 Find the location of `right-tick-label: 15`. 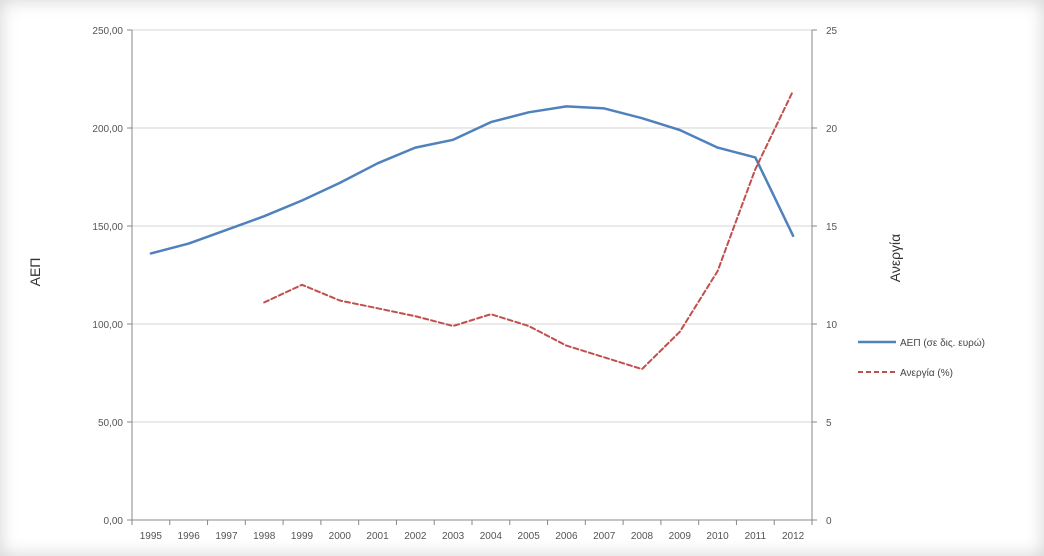

right-tick-label: 15 is located at coordinates (832, 227).